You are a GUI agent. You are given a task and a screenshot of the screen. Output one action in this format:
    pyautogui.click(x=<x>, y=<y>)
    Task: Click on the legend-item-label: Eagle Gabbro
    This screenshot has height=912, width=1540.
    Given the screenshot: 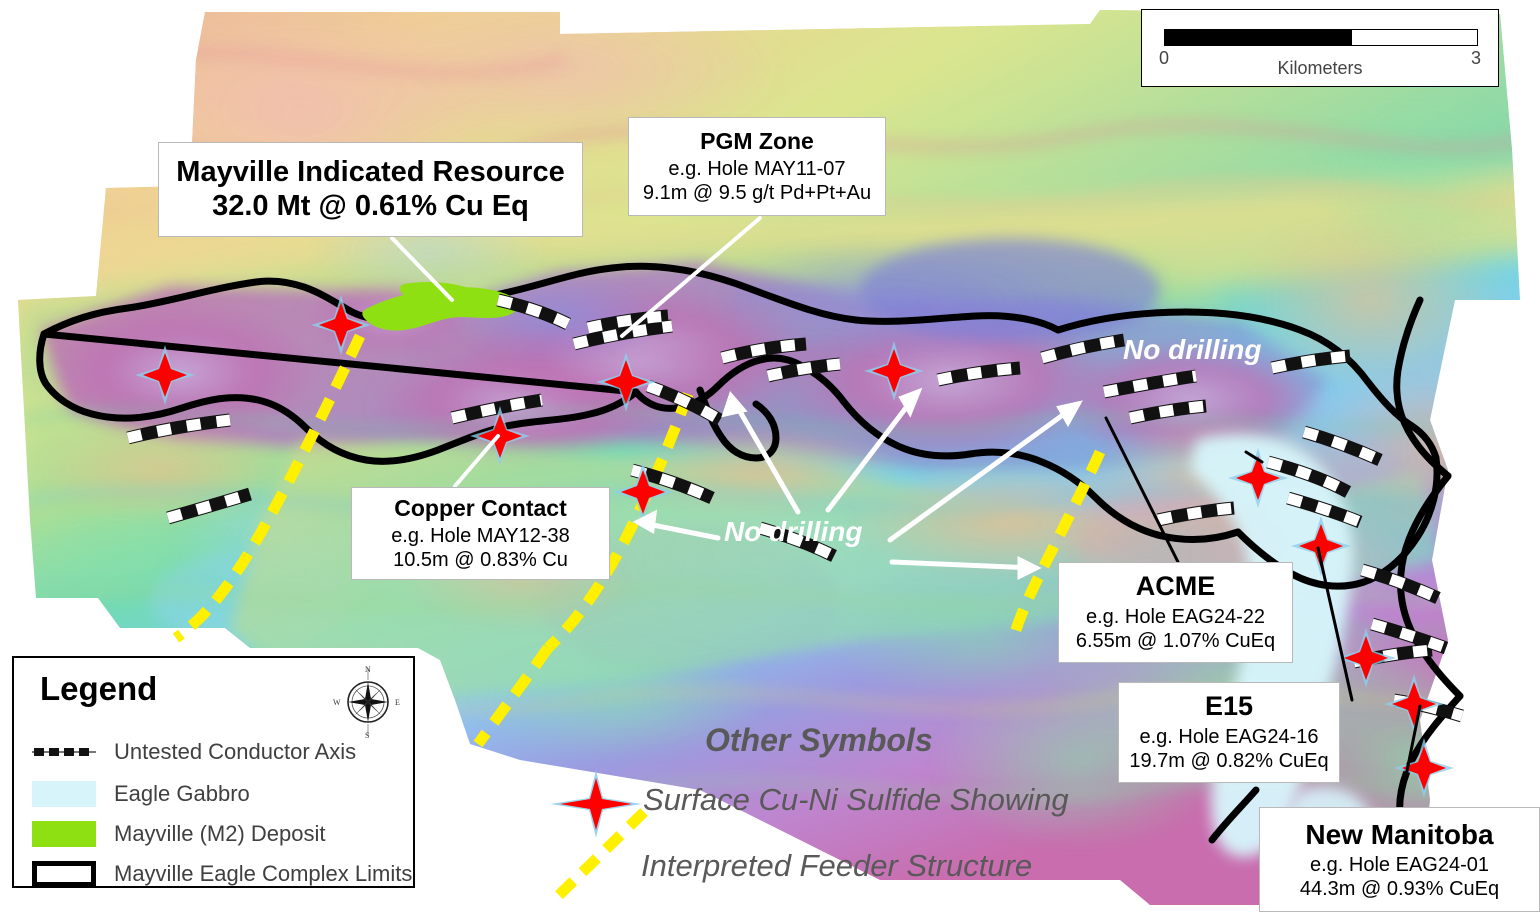 What is the action you would take?
    pyautogui.click(x=182, y=793)
    